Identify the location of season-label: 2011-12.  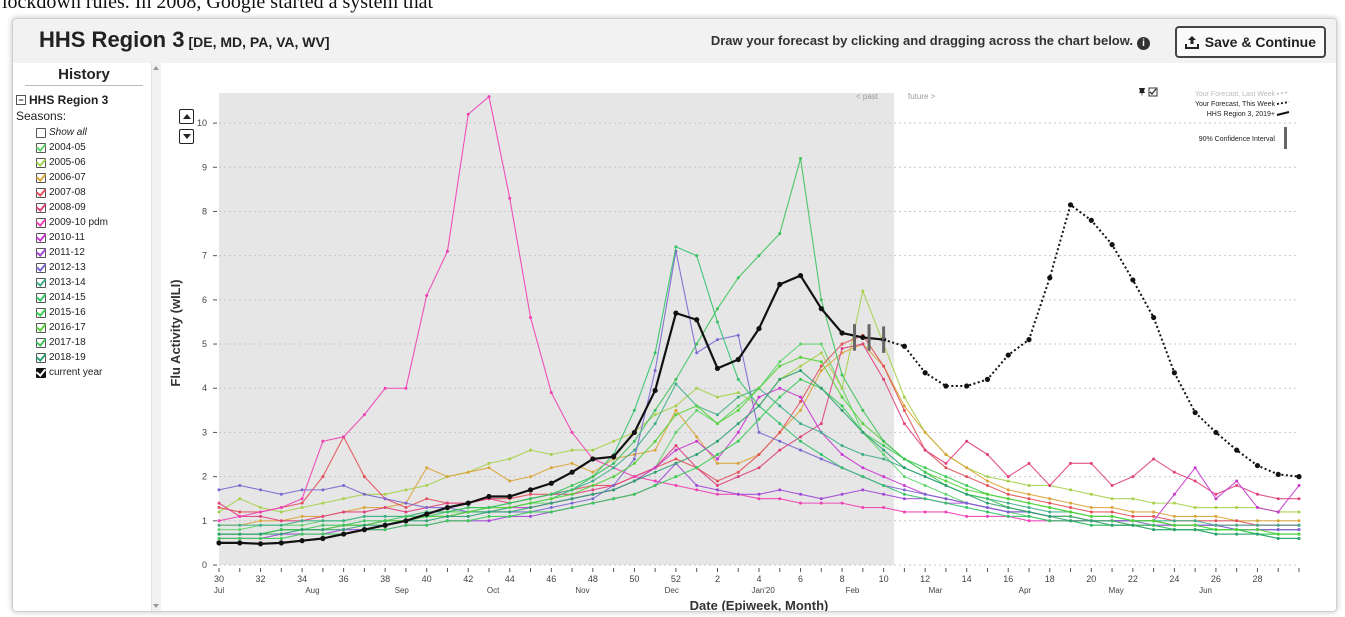
(67, 252).